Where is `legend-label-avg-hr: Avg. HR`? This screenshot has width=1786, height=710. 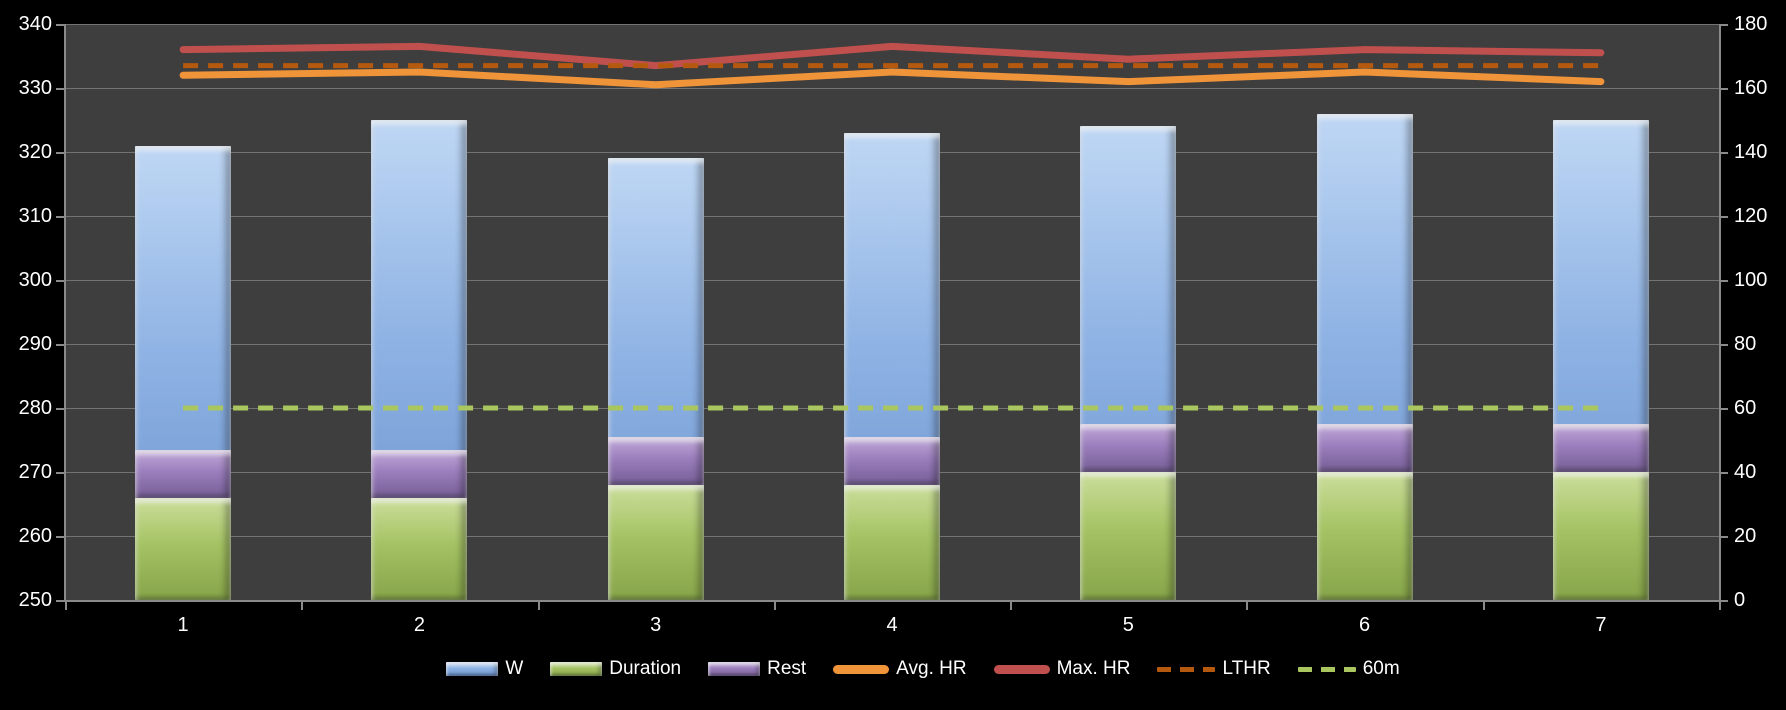 legend-label-avg-hr: Avg. HR is located at coordinates (931, 668).